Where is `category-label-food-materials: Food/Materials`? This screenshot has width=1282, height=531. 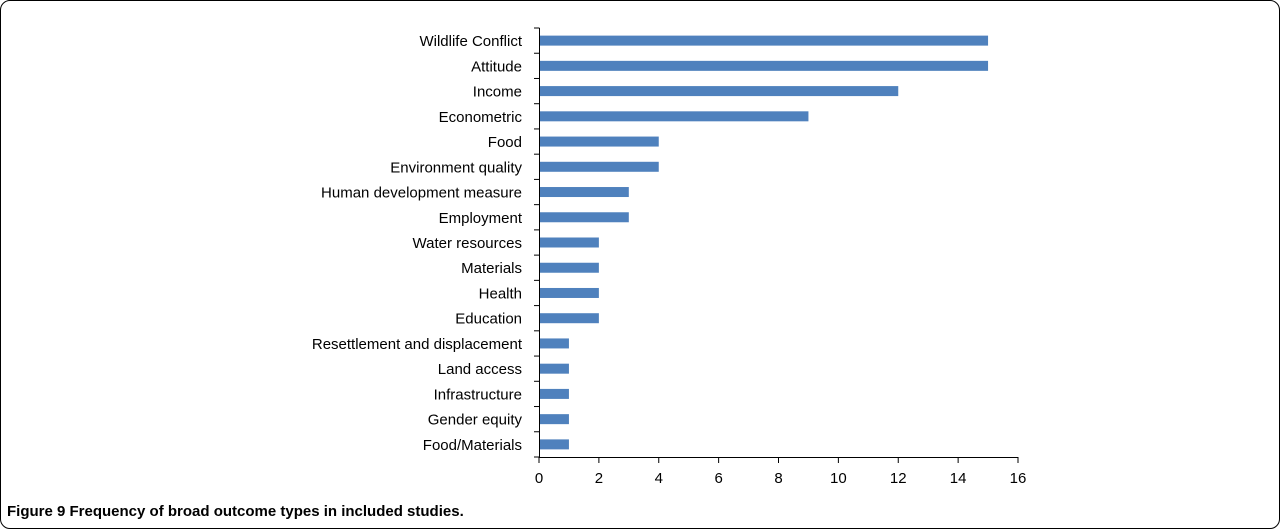 category-label-food-materials: Food/Materials is located at coordinates (472, 445).